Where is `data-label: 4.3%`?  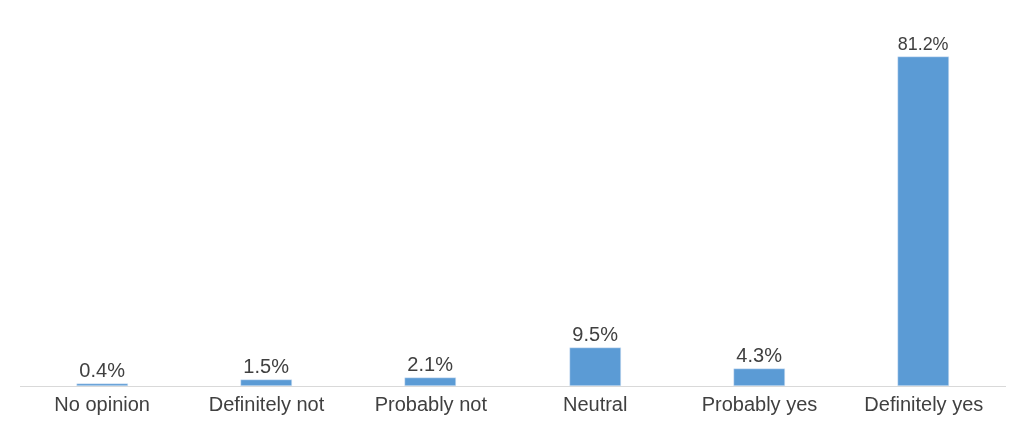 data-label: 4.3% is located at coordinates (759, 354).